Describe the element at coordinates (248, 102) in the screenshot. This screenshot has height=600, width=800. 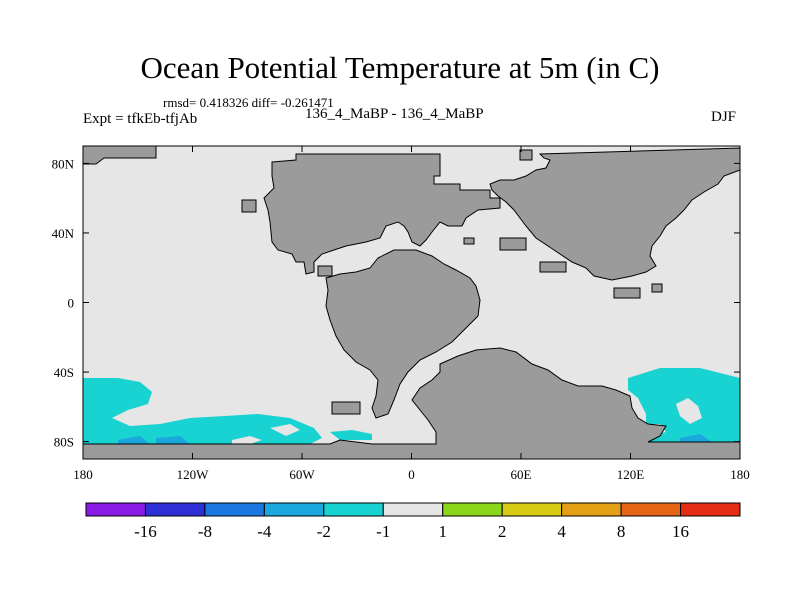
I see `stats-label: rmsd= 0.418326 diff= -0.261471` at that location.